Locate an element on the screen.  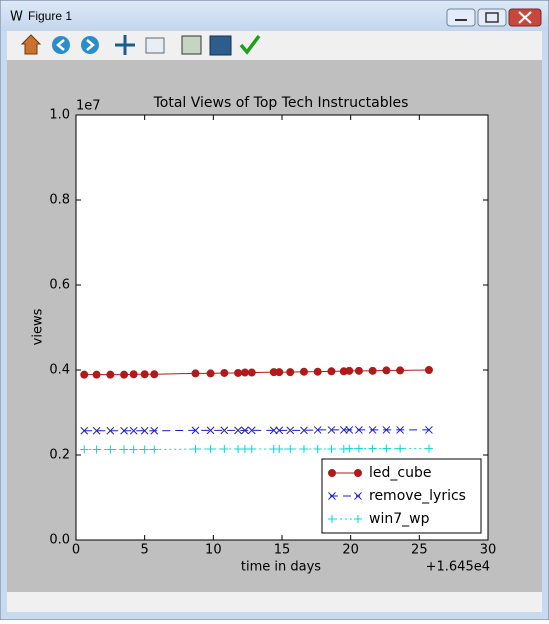
maximize-button is located at coordinates (492, 17).